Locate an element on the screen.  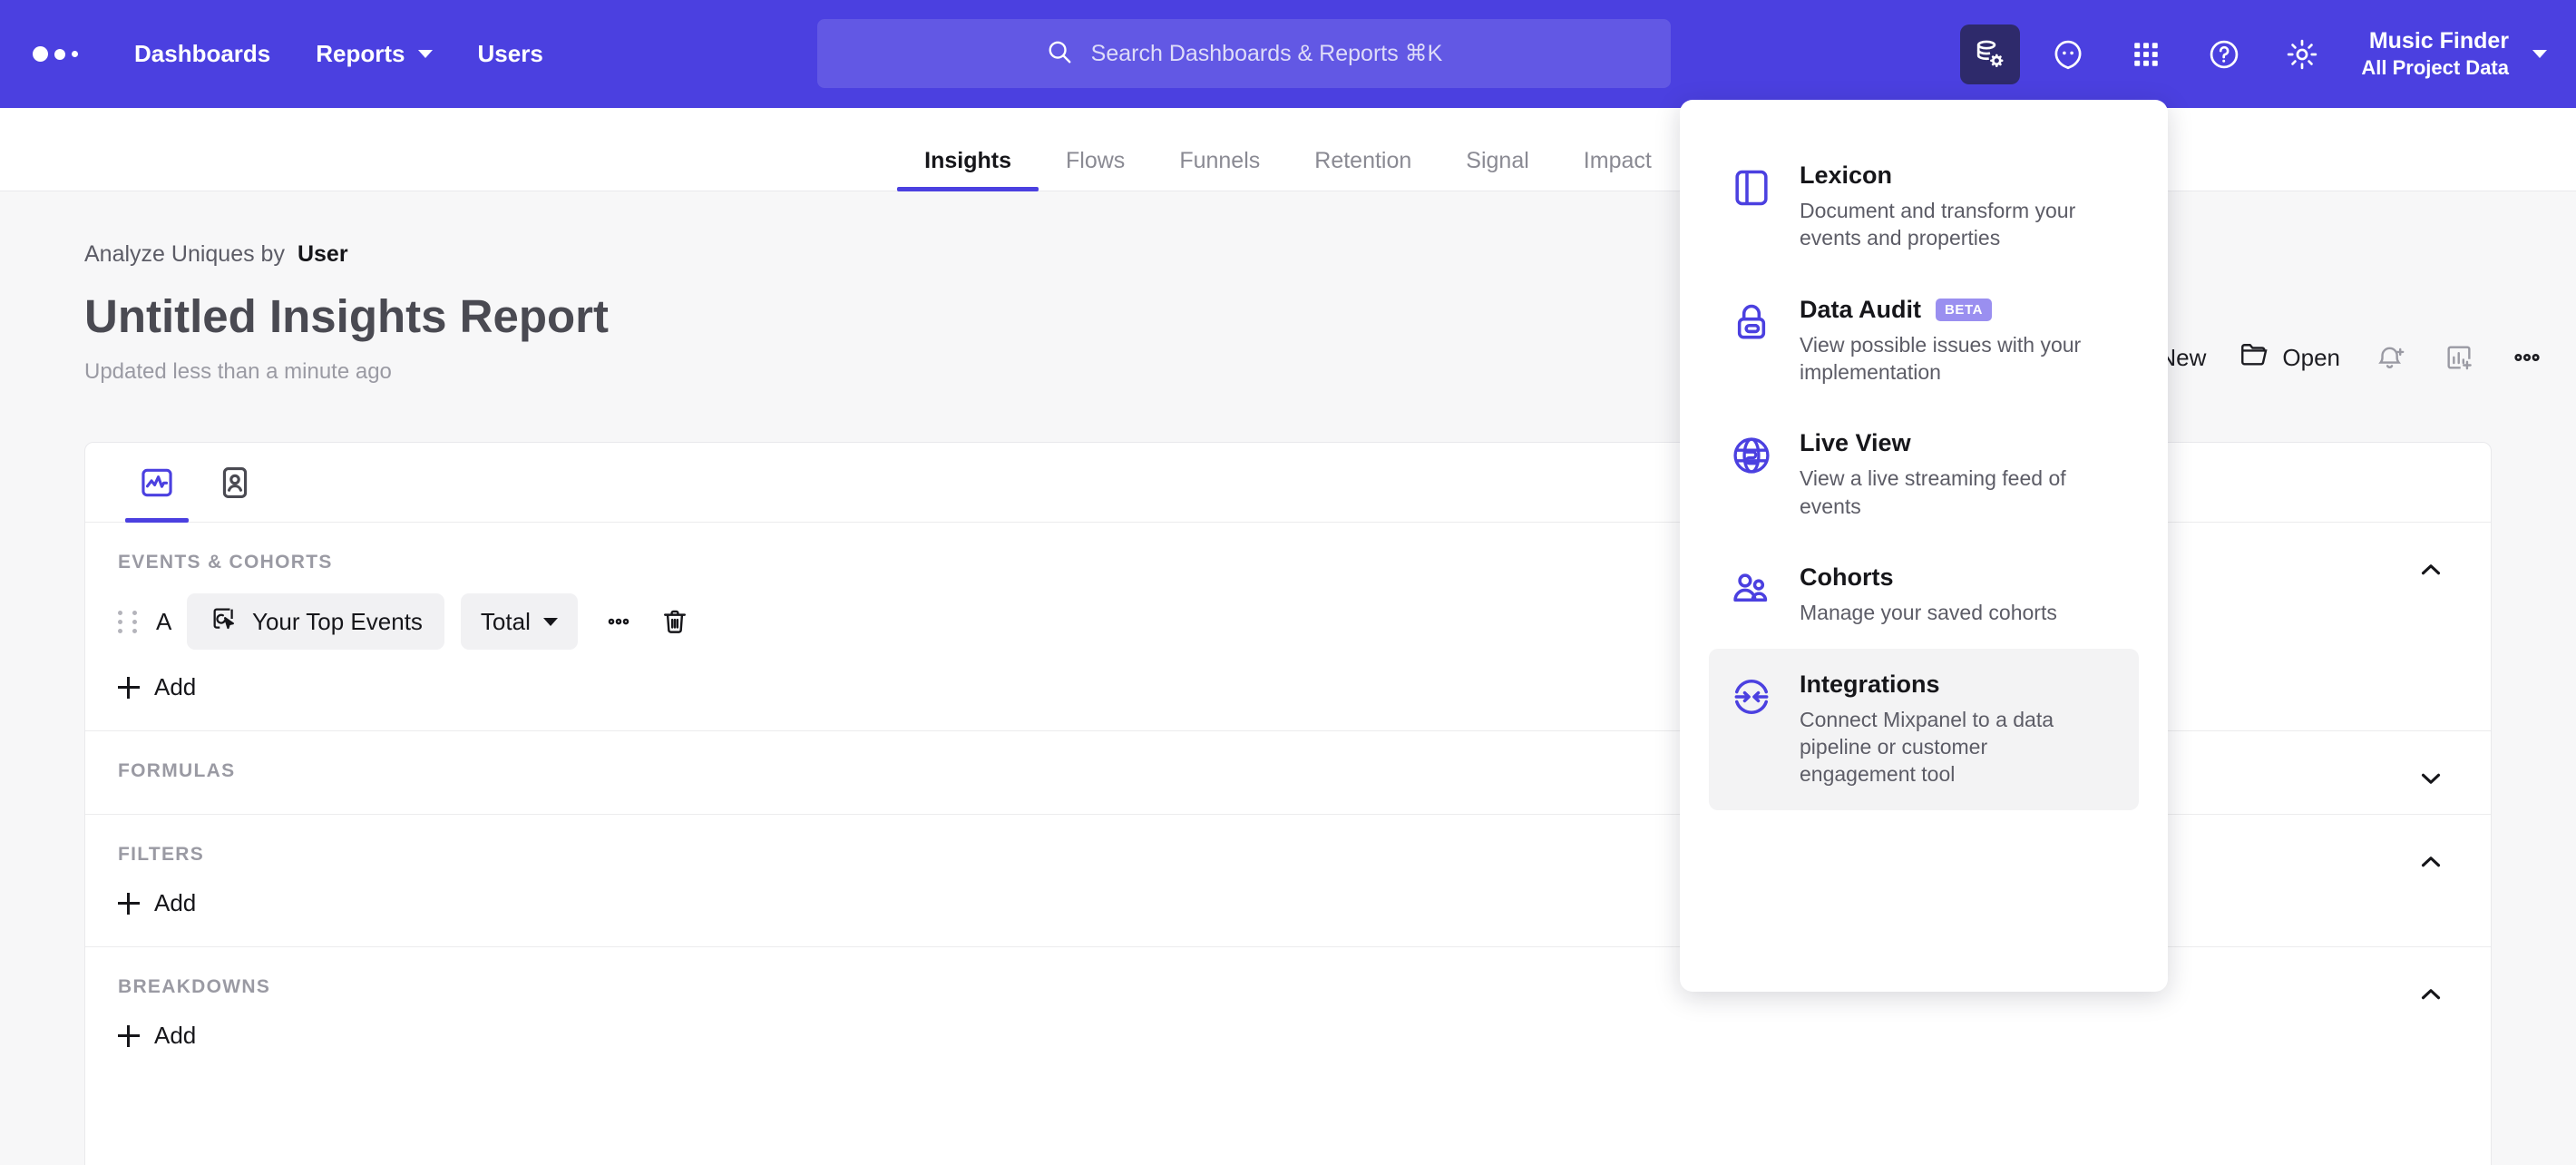
menu-item-live-view-title: Live View is located at coordinates (1855, 443).